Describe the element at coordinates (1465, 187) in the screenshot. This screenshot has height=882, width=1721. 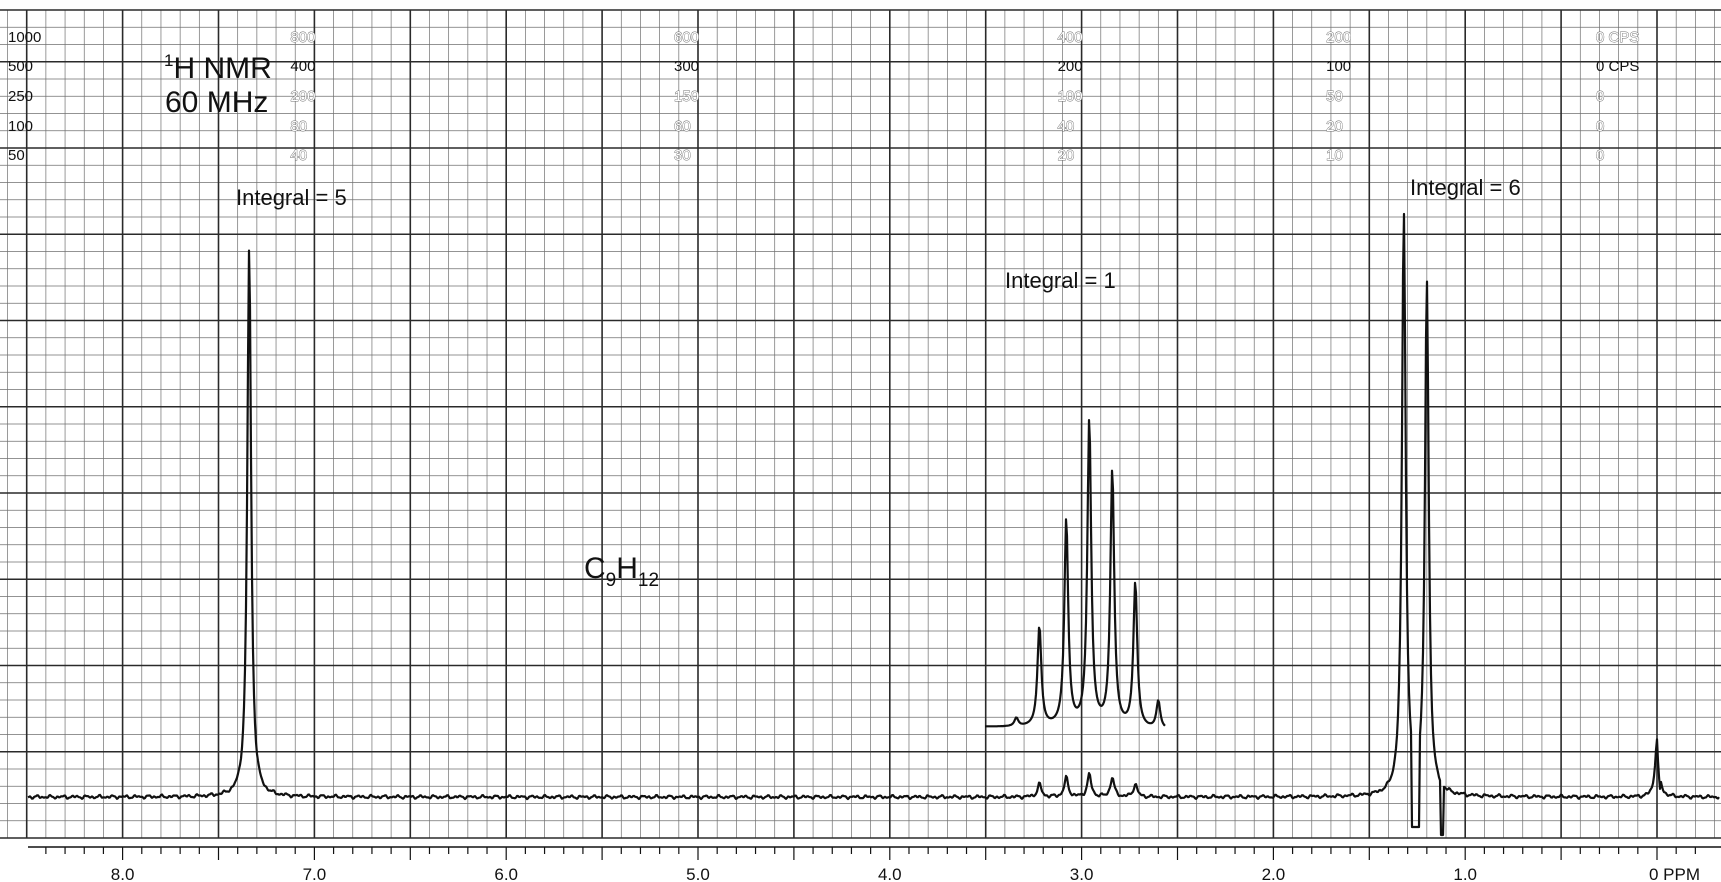
I see `integral-label-methyl: Integral = 6` at that location.